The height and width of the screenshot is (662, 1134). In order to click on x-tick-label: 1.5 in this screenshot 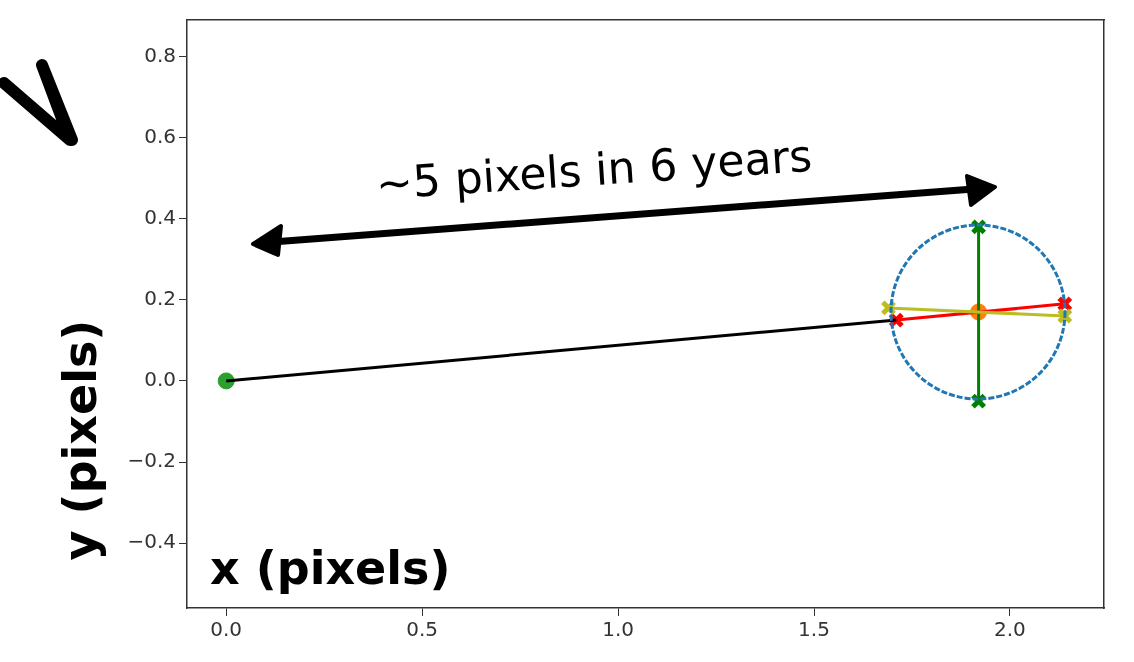, I will do `click(814, 629)`.